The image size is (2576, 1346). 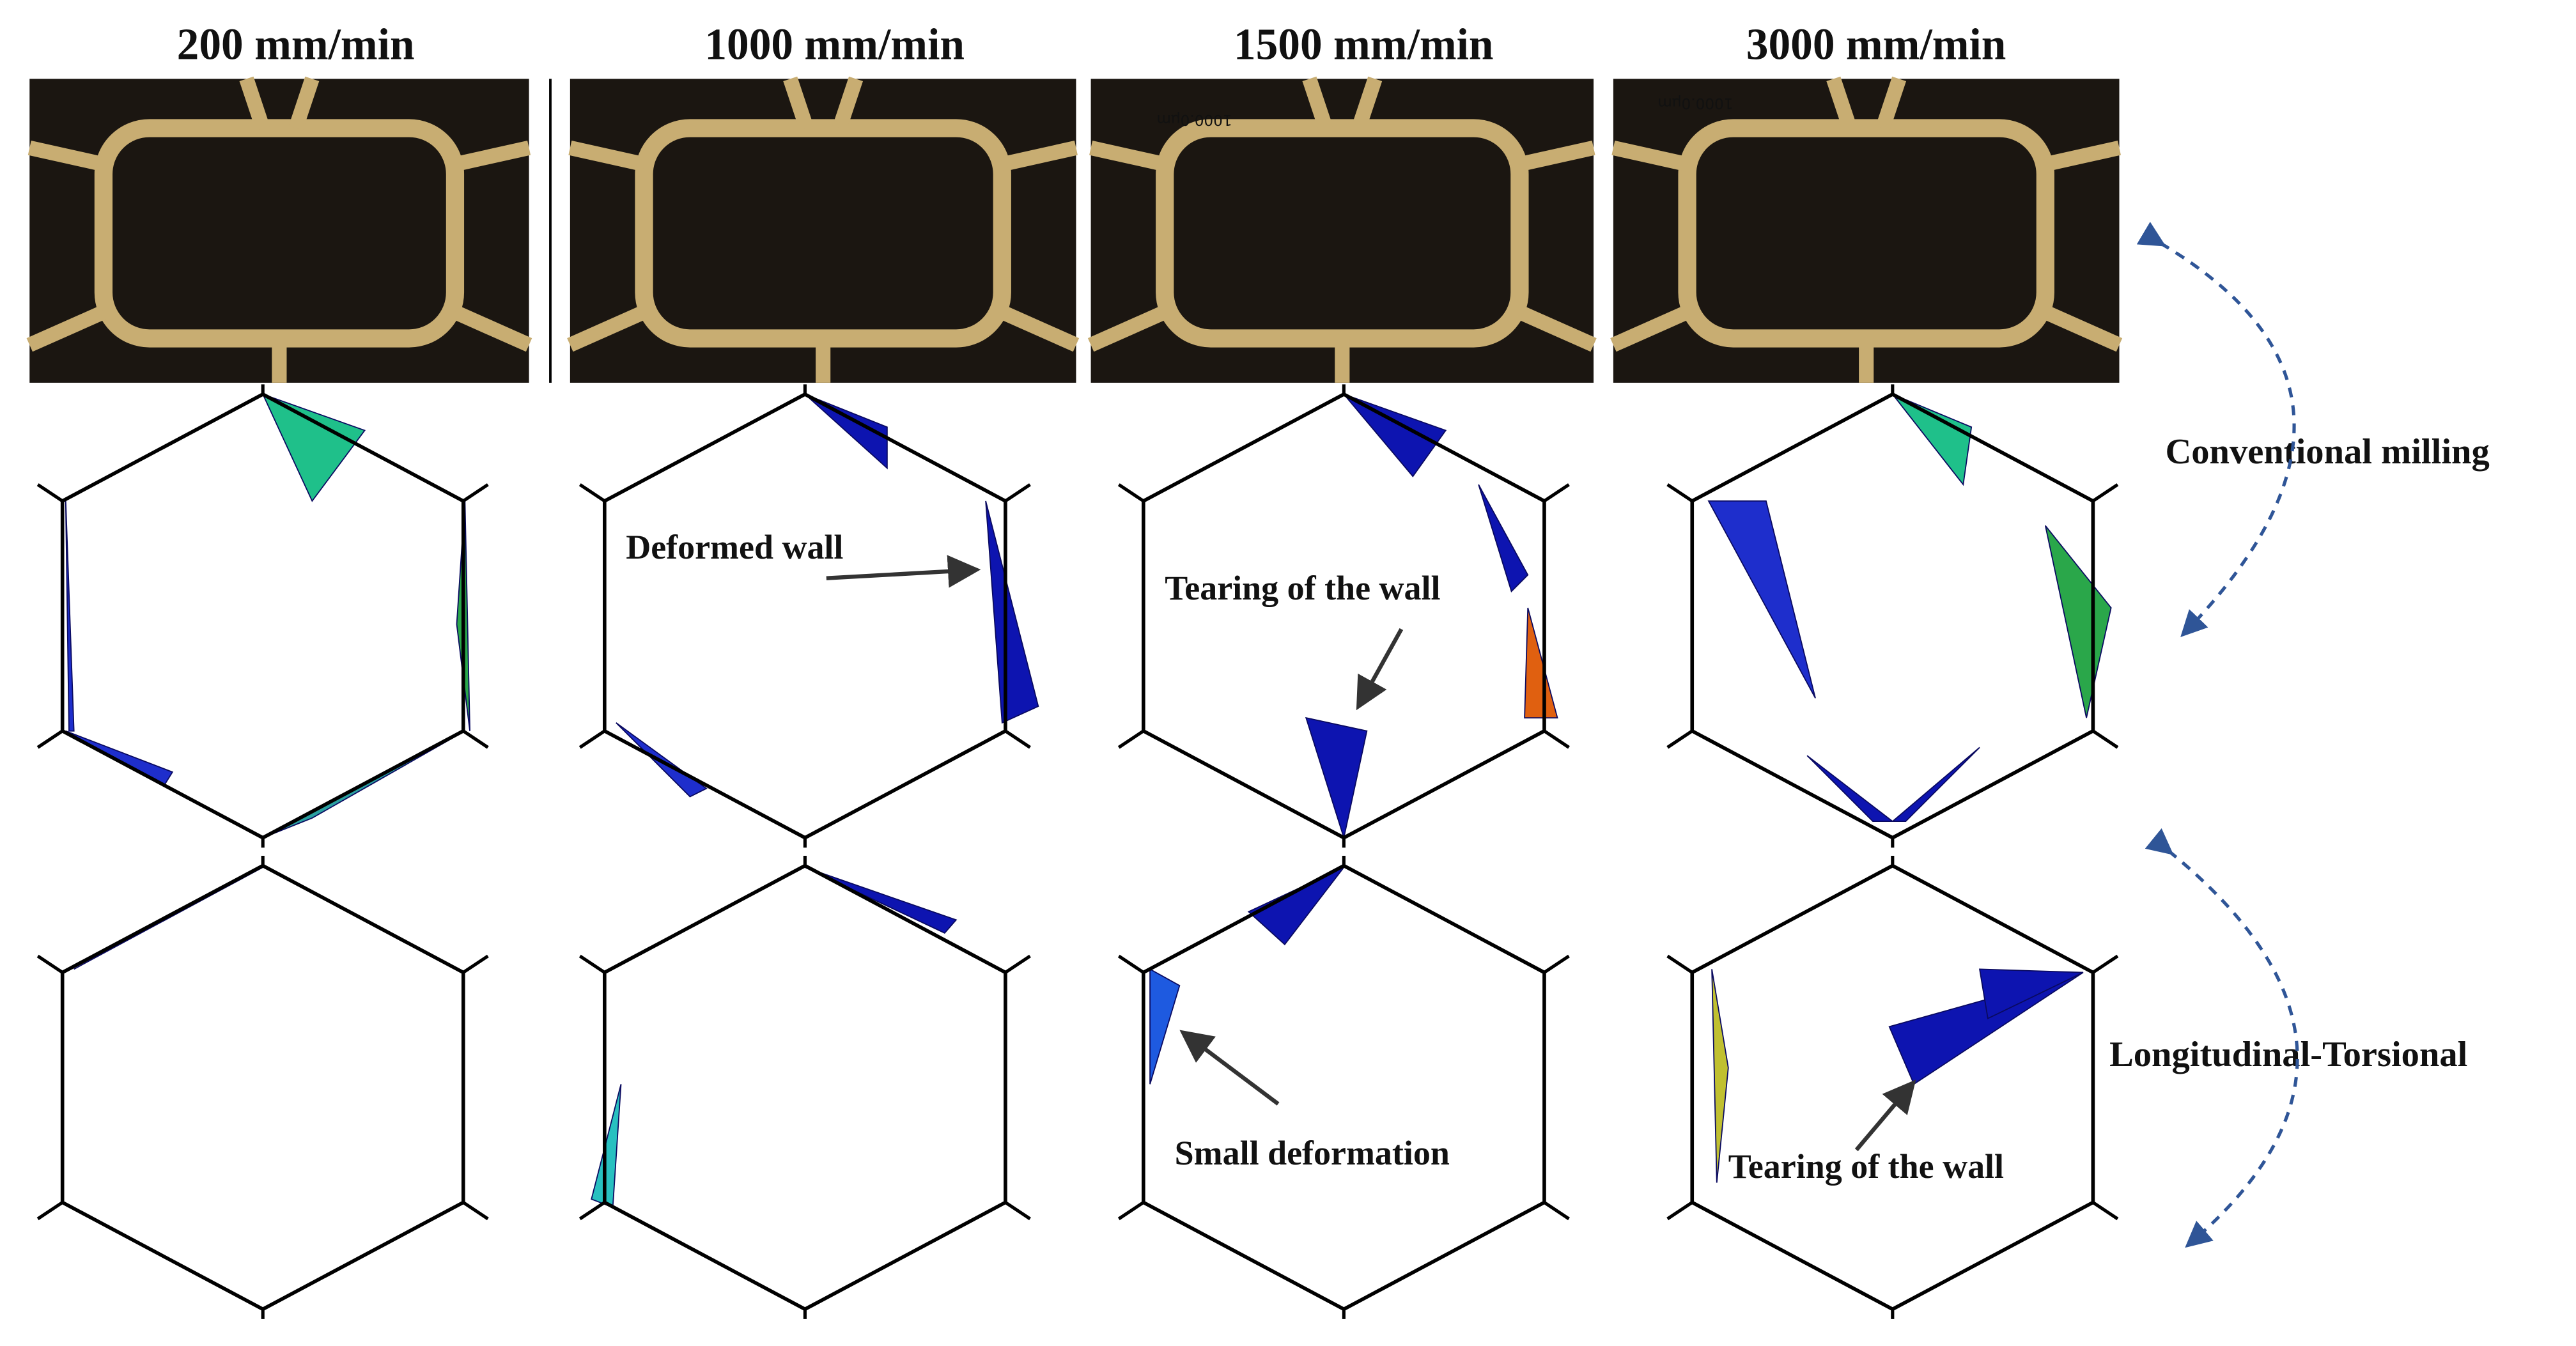 I want to click on column-header: 3000 mm/min, so click(x=1876, y=45).